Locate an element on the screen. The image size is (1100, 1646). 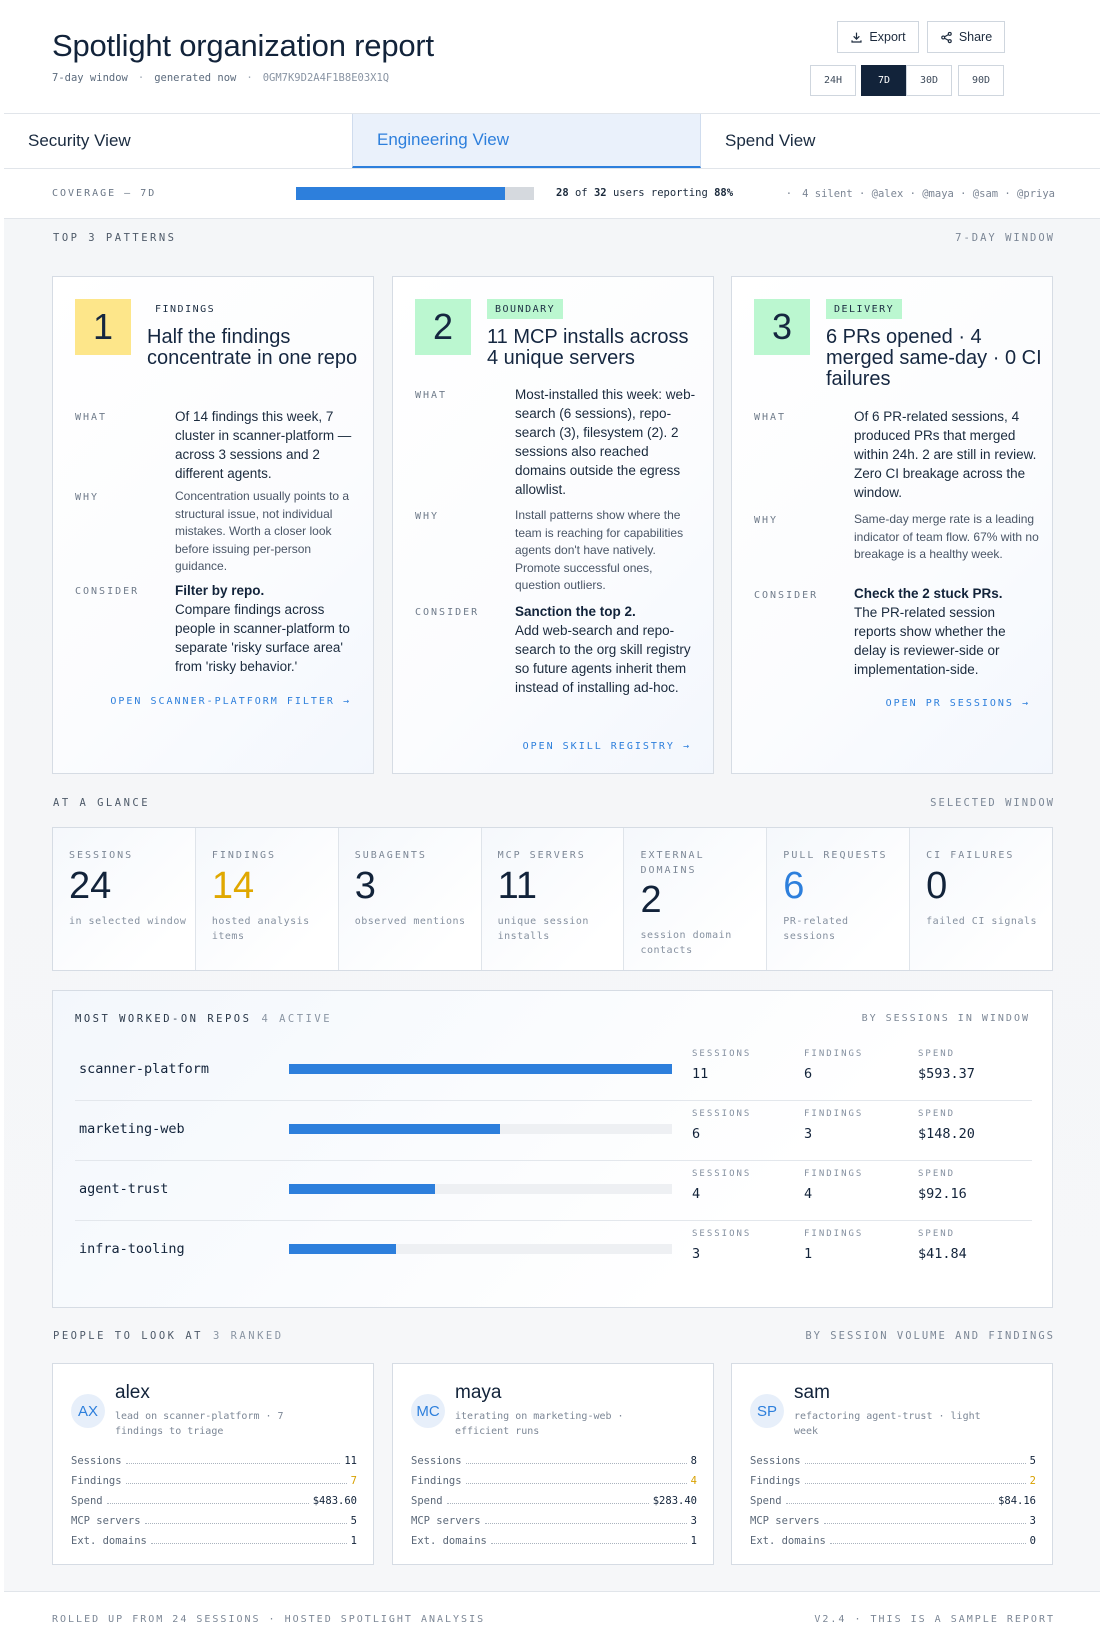
coverage-progress is located at coordinates (415, 193).